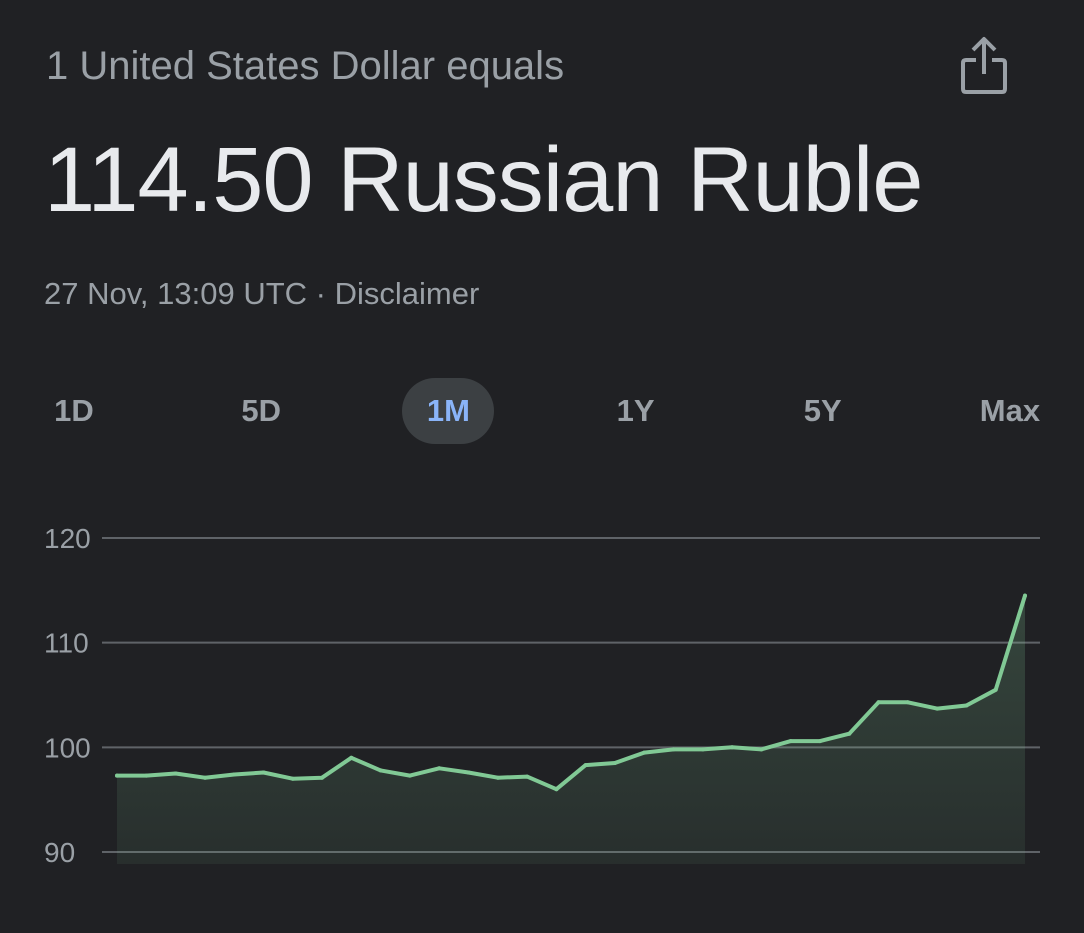  Describe the element at coordinates (635, 410) in the screenshot. I see `tab-1y: 1Y` at that location.